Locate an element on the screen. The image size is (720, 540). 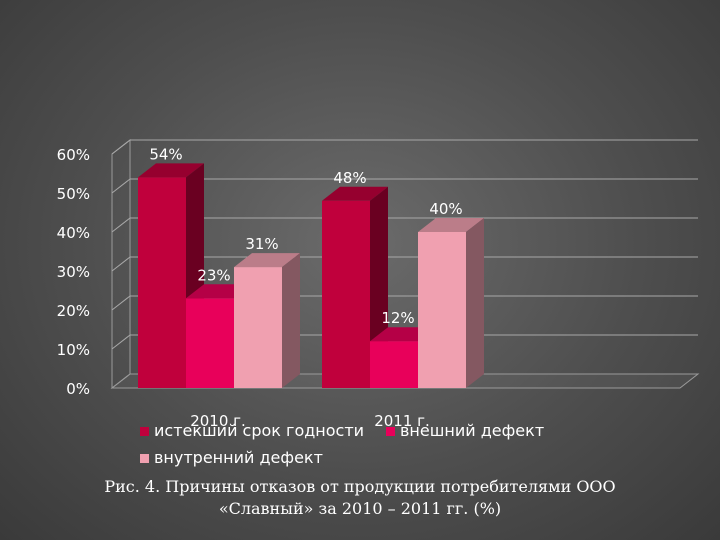
legend-item: истекший срок годности is located at coordinates (252, 430).